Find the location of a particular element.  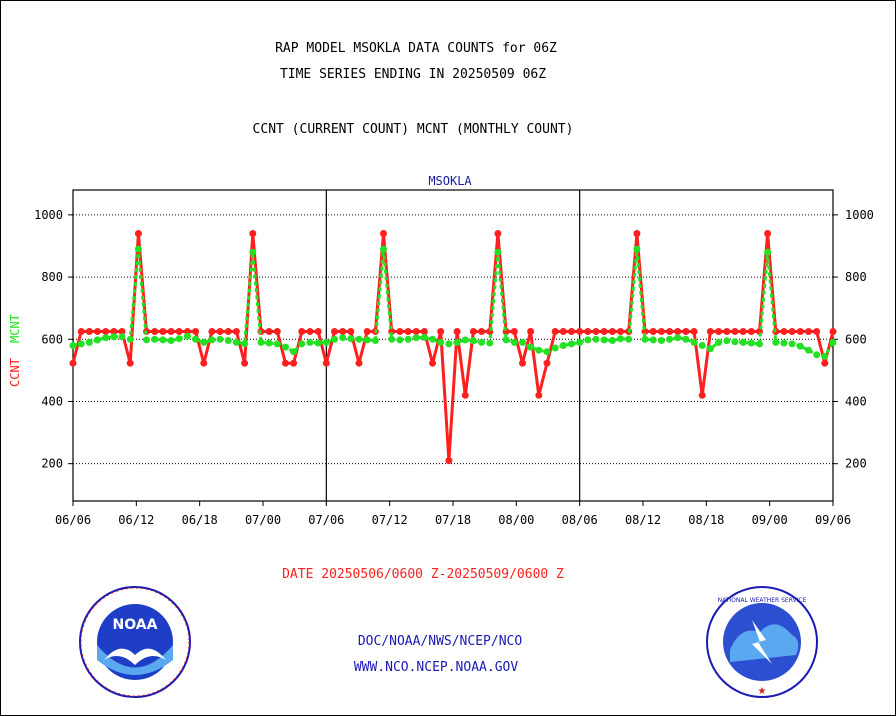

y-tick-label-right: 400 is located at coordinates (856, 401).